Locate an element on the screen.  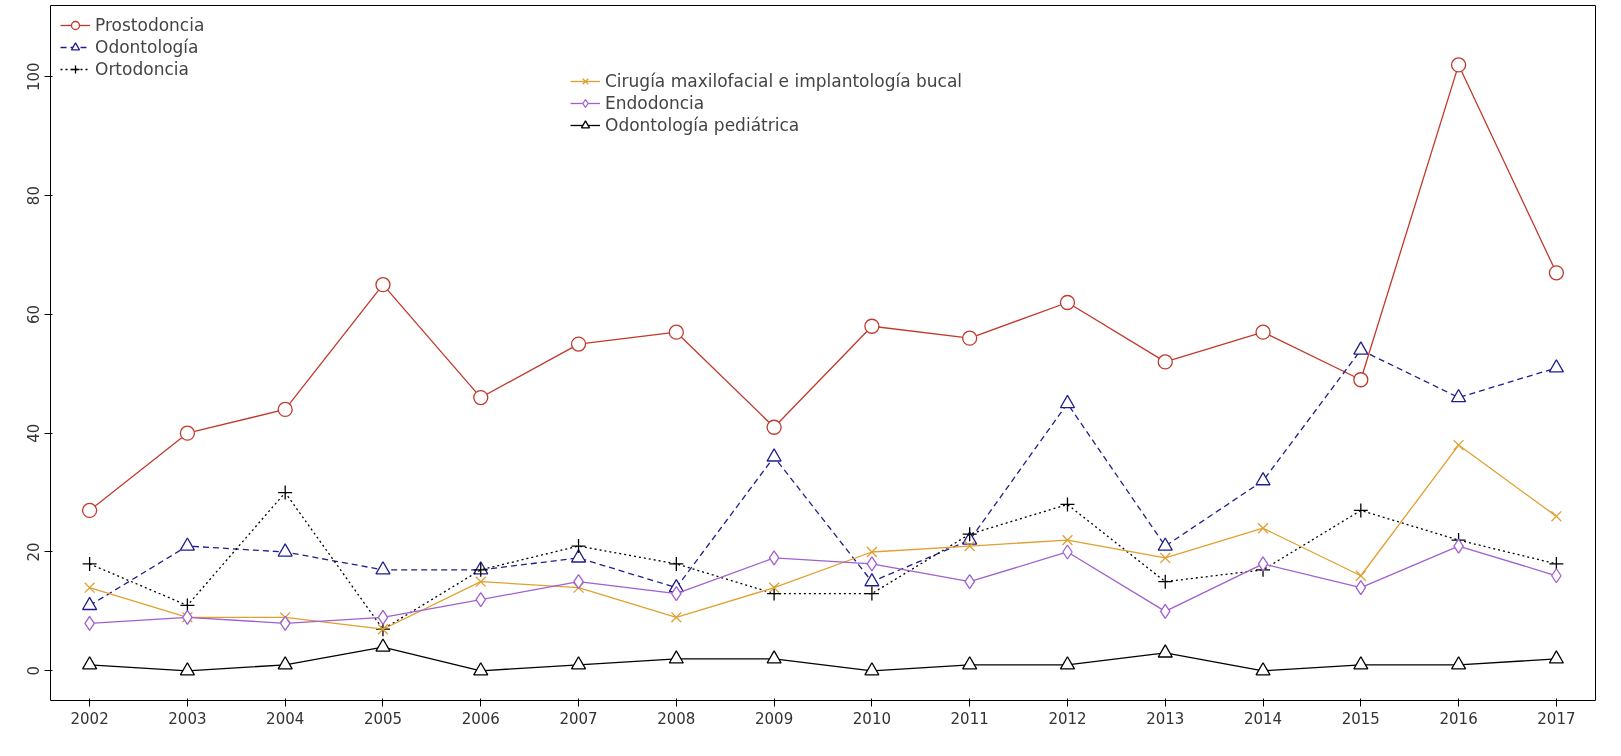
x-tick-label: 2002 is located at coordinates (89, 718).